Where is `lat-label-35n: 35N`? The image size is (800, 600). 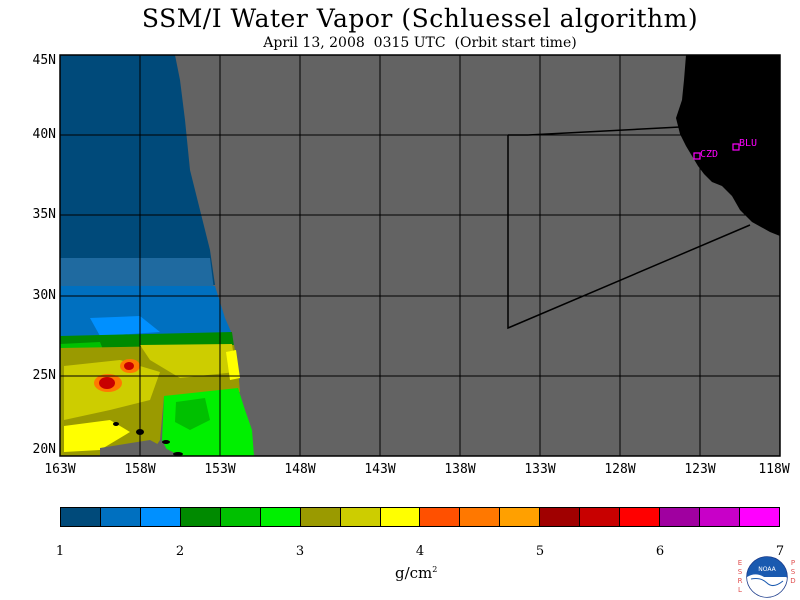
lat-label-35n: 35N is located at coordinates (44, 214).